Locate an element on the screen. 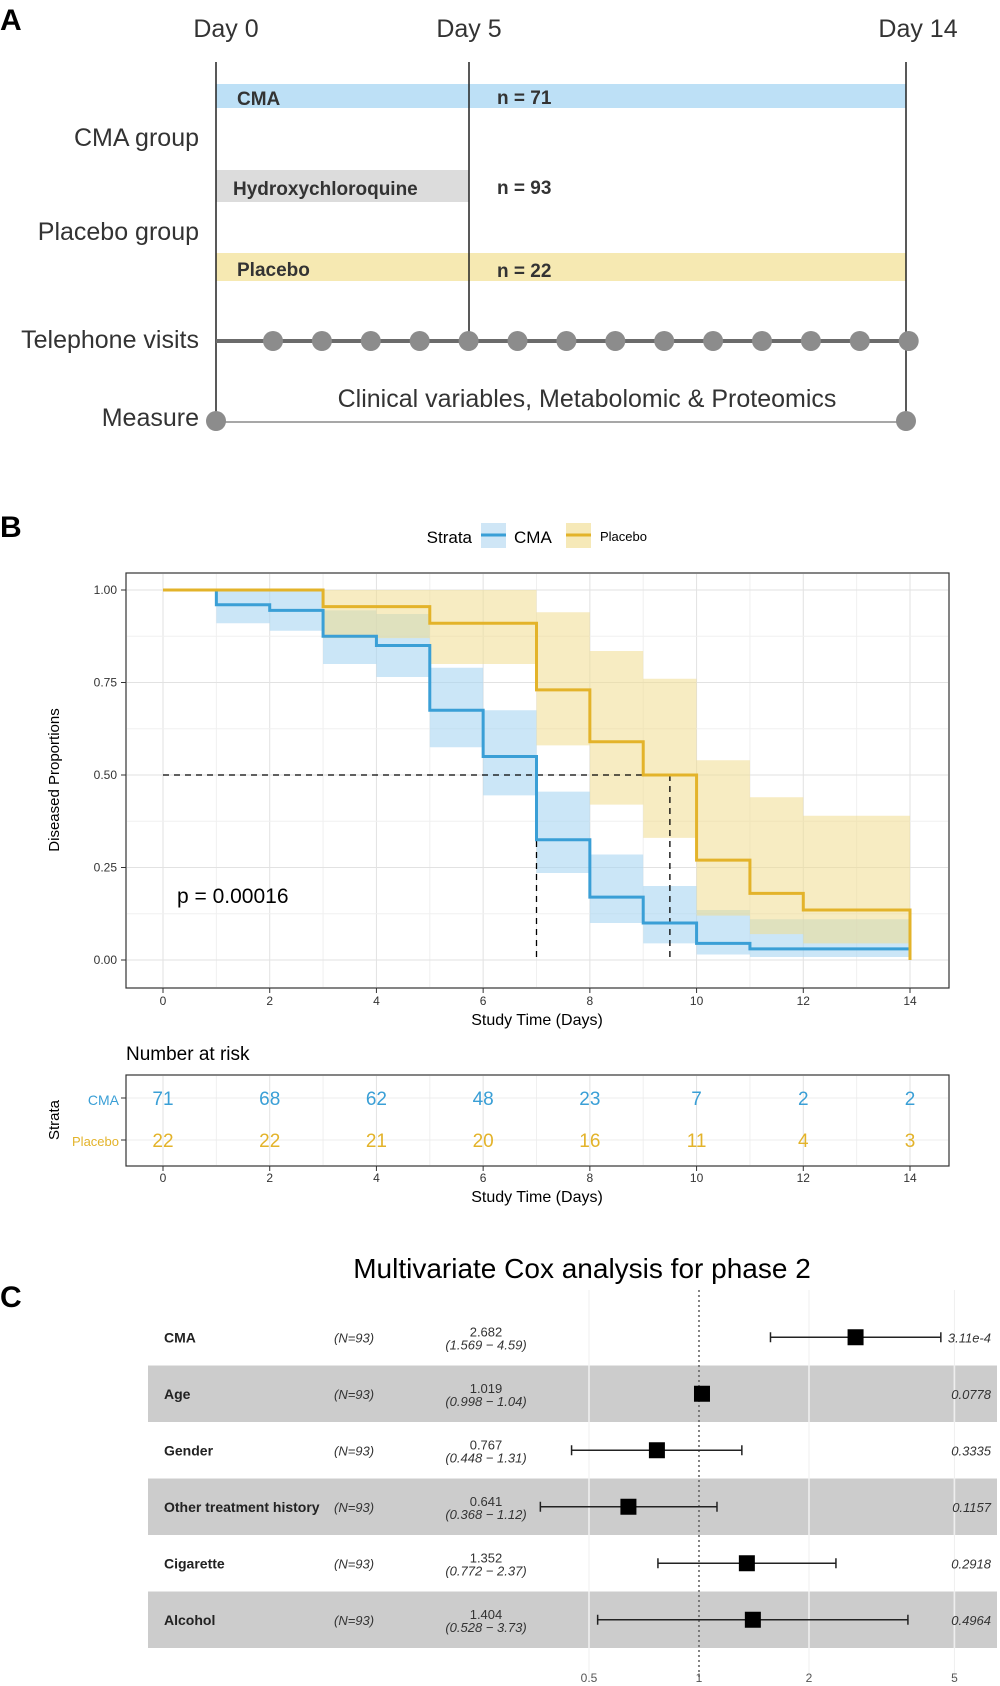 This screenshot has height=1686, width=1000. day-label-14: Day 14 is located at coordinates (917, 29).